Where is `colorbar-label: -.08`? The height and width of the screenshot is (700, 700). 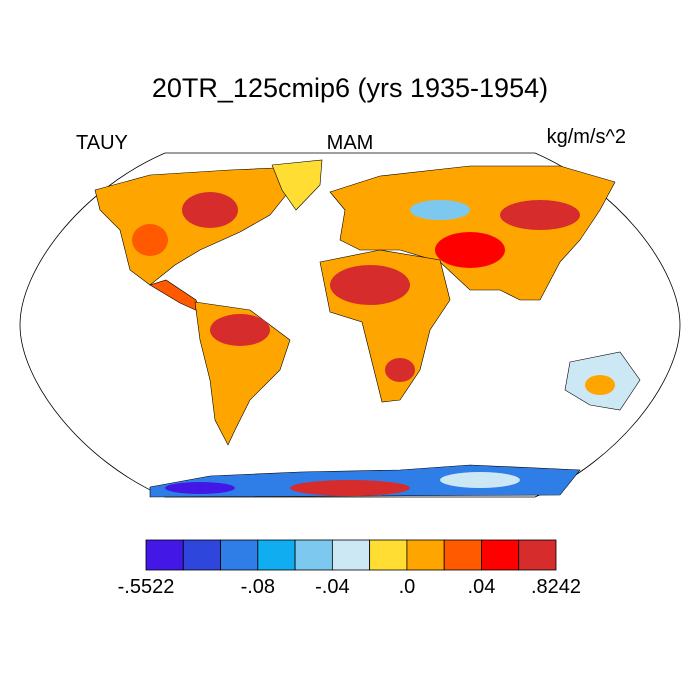 colorbar-label: -.08 is located at coordinates (258, 587).